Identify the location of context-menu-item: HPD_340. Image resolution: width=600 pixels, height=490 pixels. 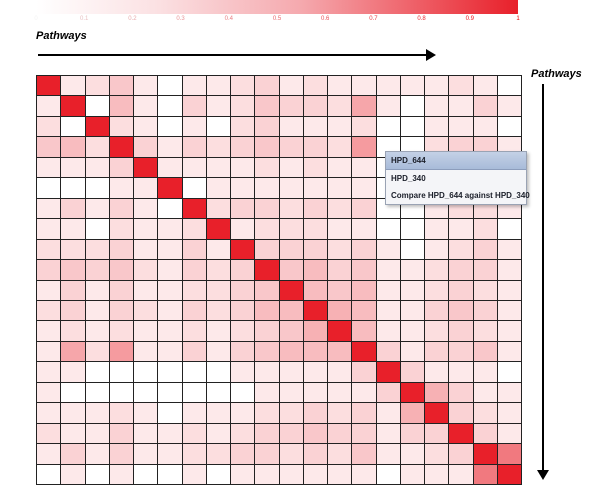
(408, 178).